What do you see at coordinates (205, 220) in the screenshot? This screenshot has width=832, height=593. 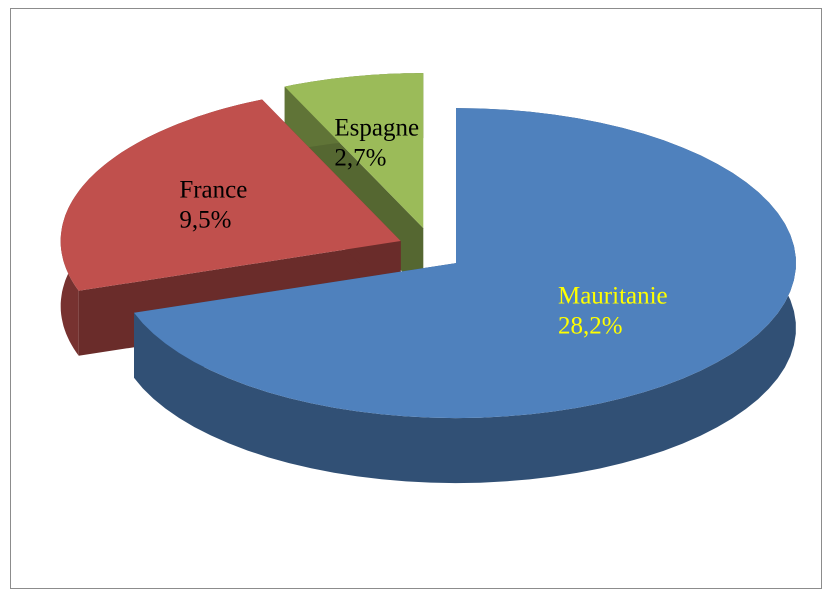 I see `slice-label-value: 9,5%` at bounding box center [205, 220].